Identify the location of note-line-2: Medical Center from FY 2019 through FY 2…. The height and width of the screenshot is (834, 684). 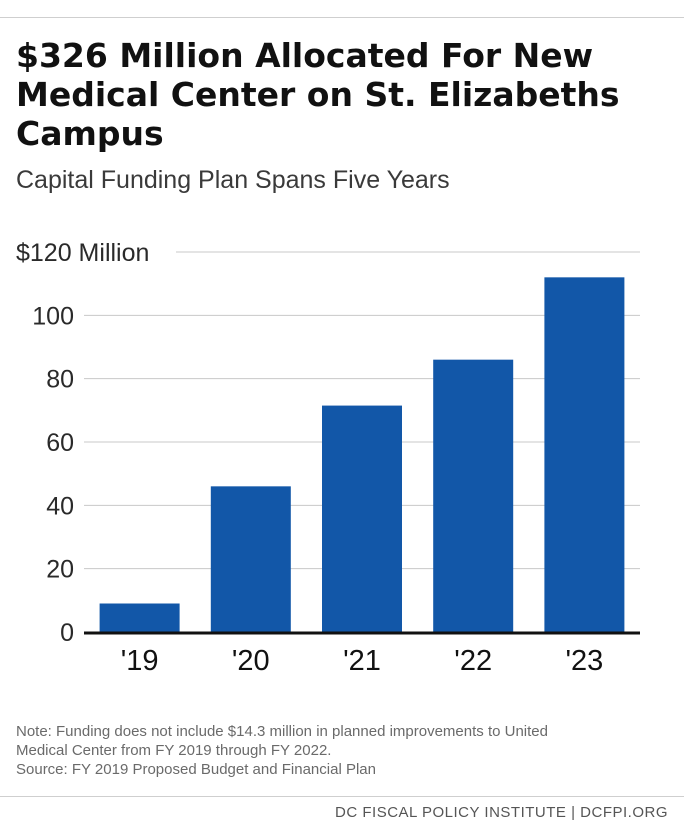
(174, 750).